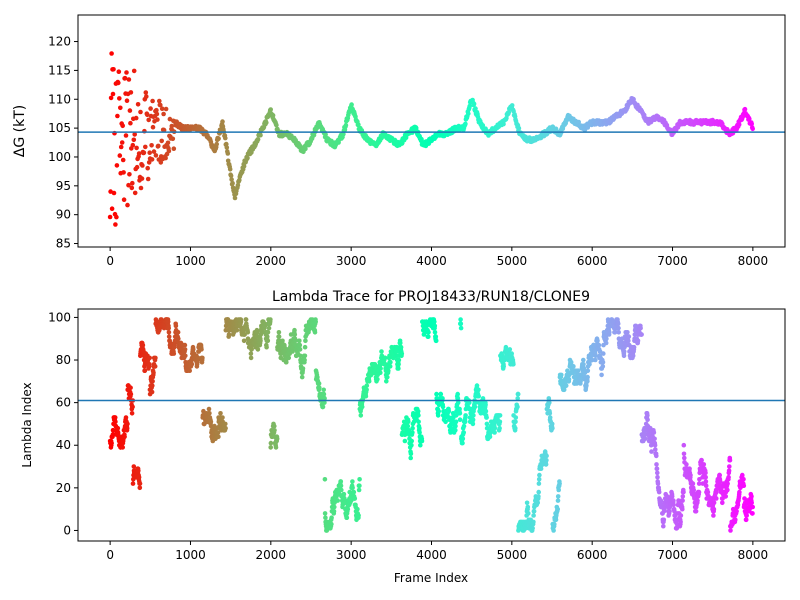 The width and height of the screenshot is (800, 600). What do you see at coordinates (512, 555) in the screenshot?
I see `x-tick-label: 5000` at bounding box center [512, 555].